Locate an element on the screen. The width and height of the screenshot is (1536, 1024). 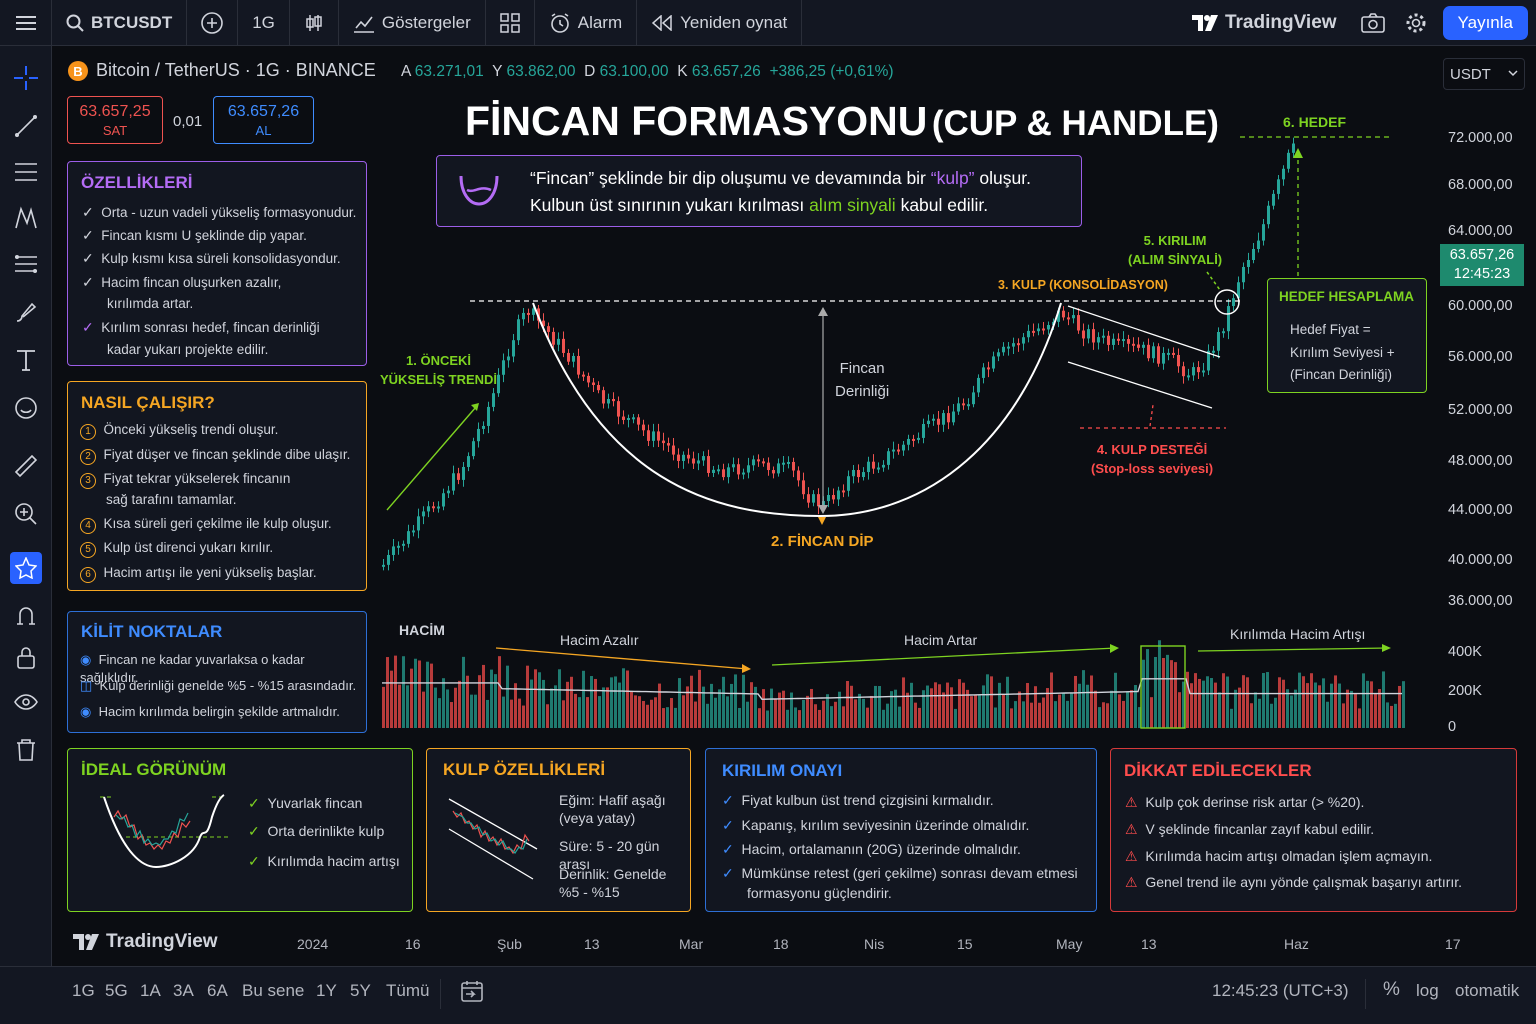
range-6m: 6A is located at coordinates (217, 990).